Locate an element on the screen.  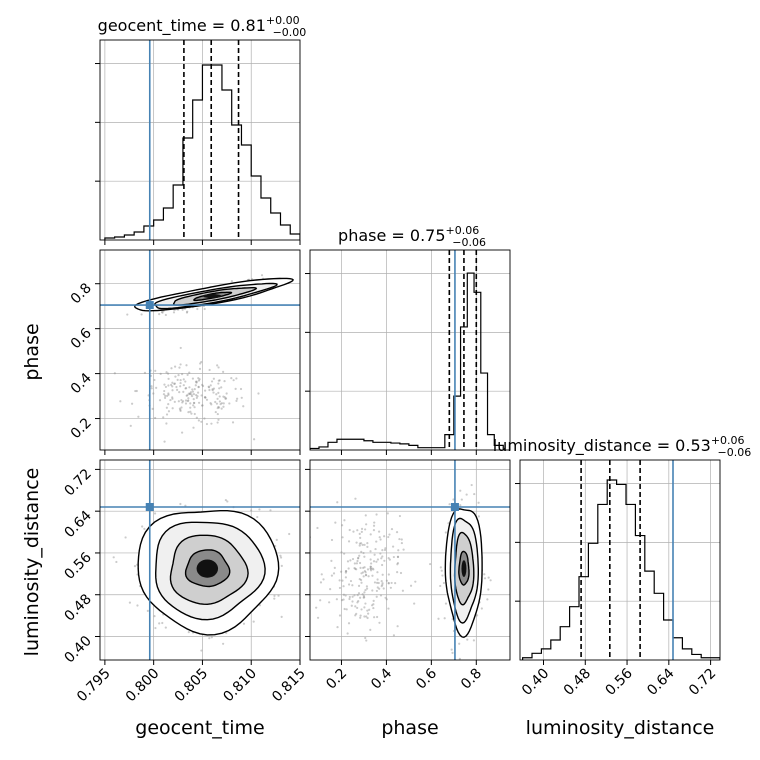
scatter-panel-geocent-time-vs-luminosity-distance is located at coordinates (200, 560).